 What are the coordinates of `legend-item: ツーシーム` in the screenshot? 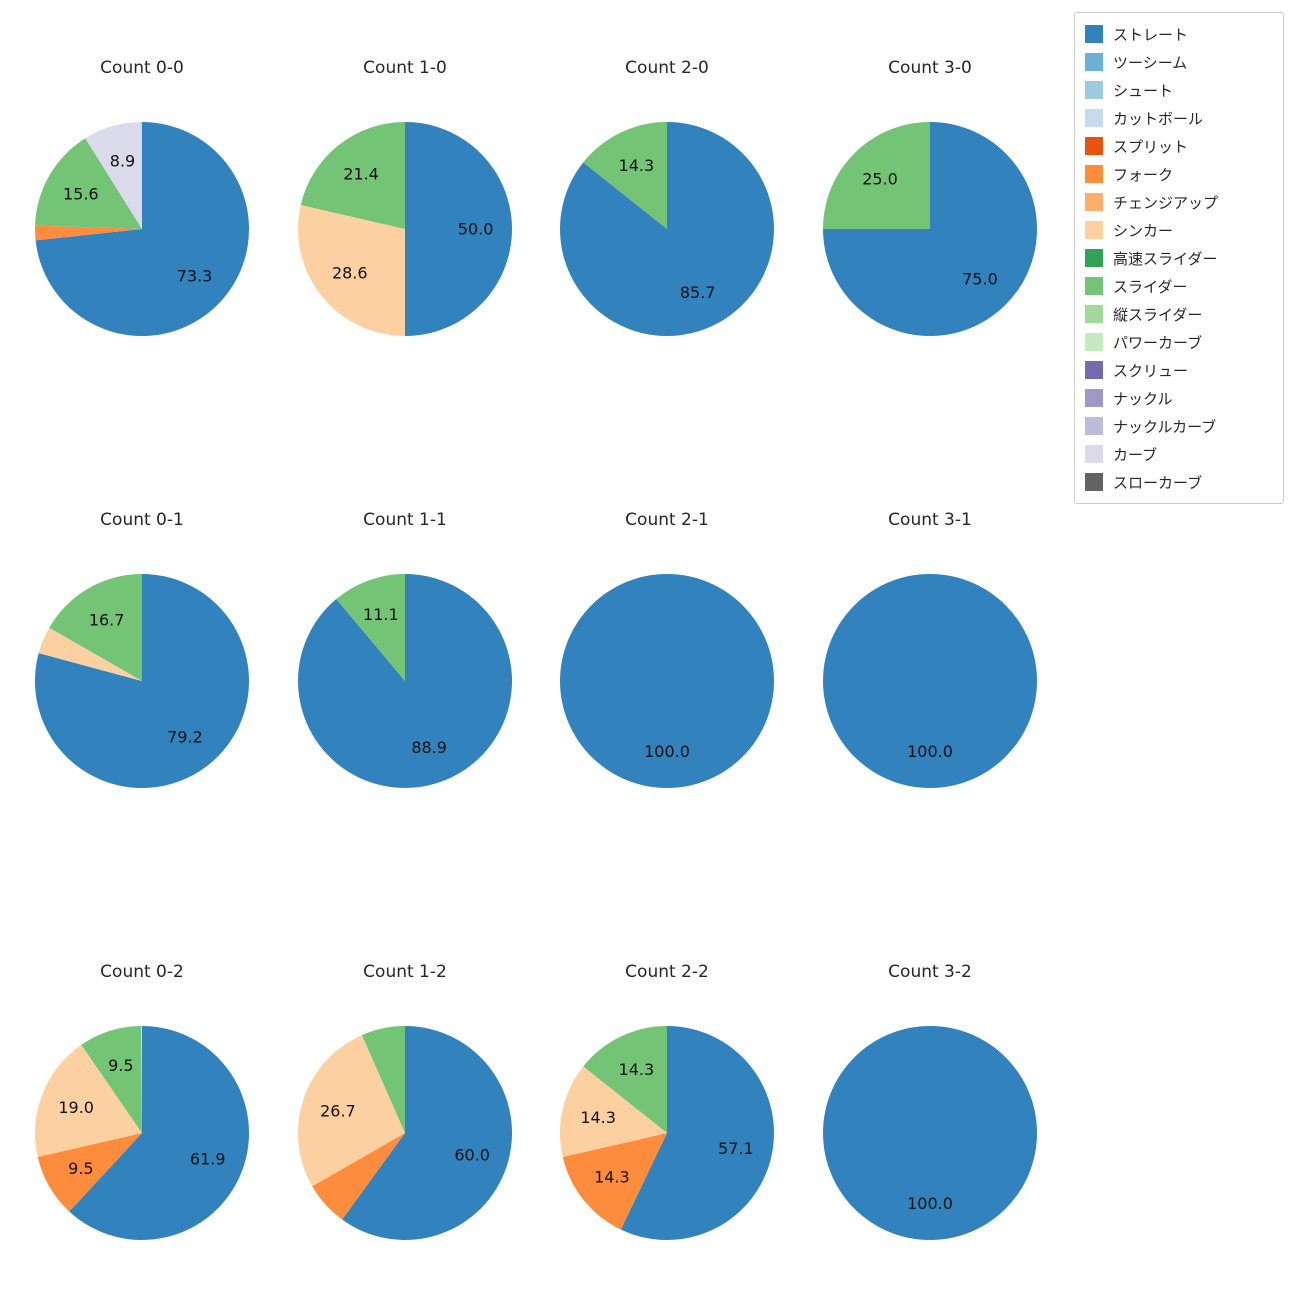 It's located at (1179, 62).